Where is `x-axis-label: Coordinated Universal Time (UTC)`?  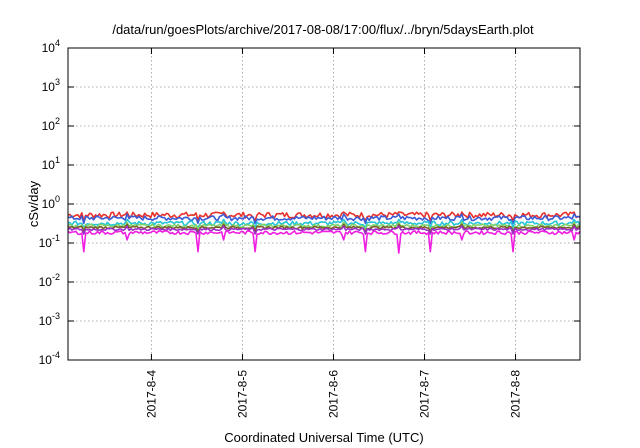
x-axis-label: Coordinated Universal Time (UTC) is located at coordinates (323, 437).